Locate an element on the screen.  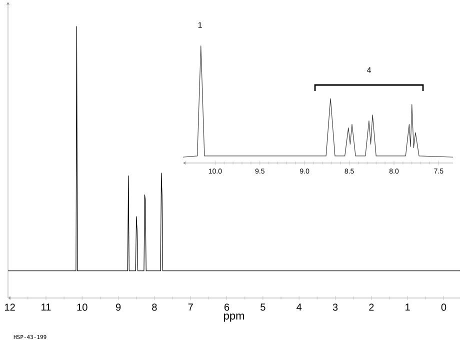
x-tick-label: 2 is located at coordinates (371, 307).